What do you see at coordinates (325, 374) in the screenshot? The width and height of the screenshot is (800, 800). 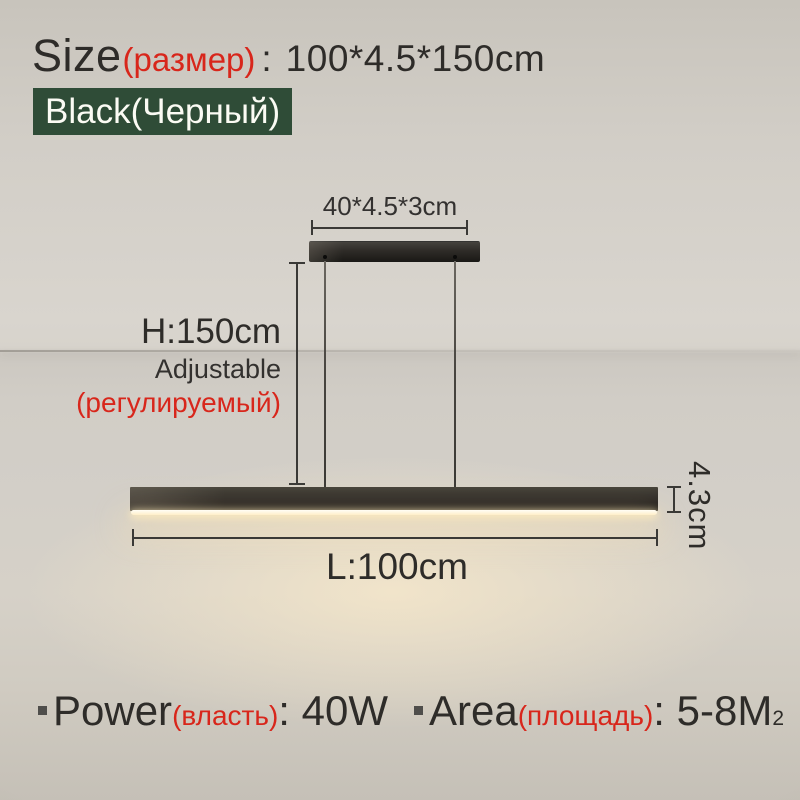 I see `suspension-wire-left` at bounding box center [325, 374].